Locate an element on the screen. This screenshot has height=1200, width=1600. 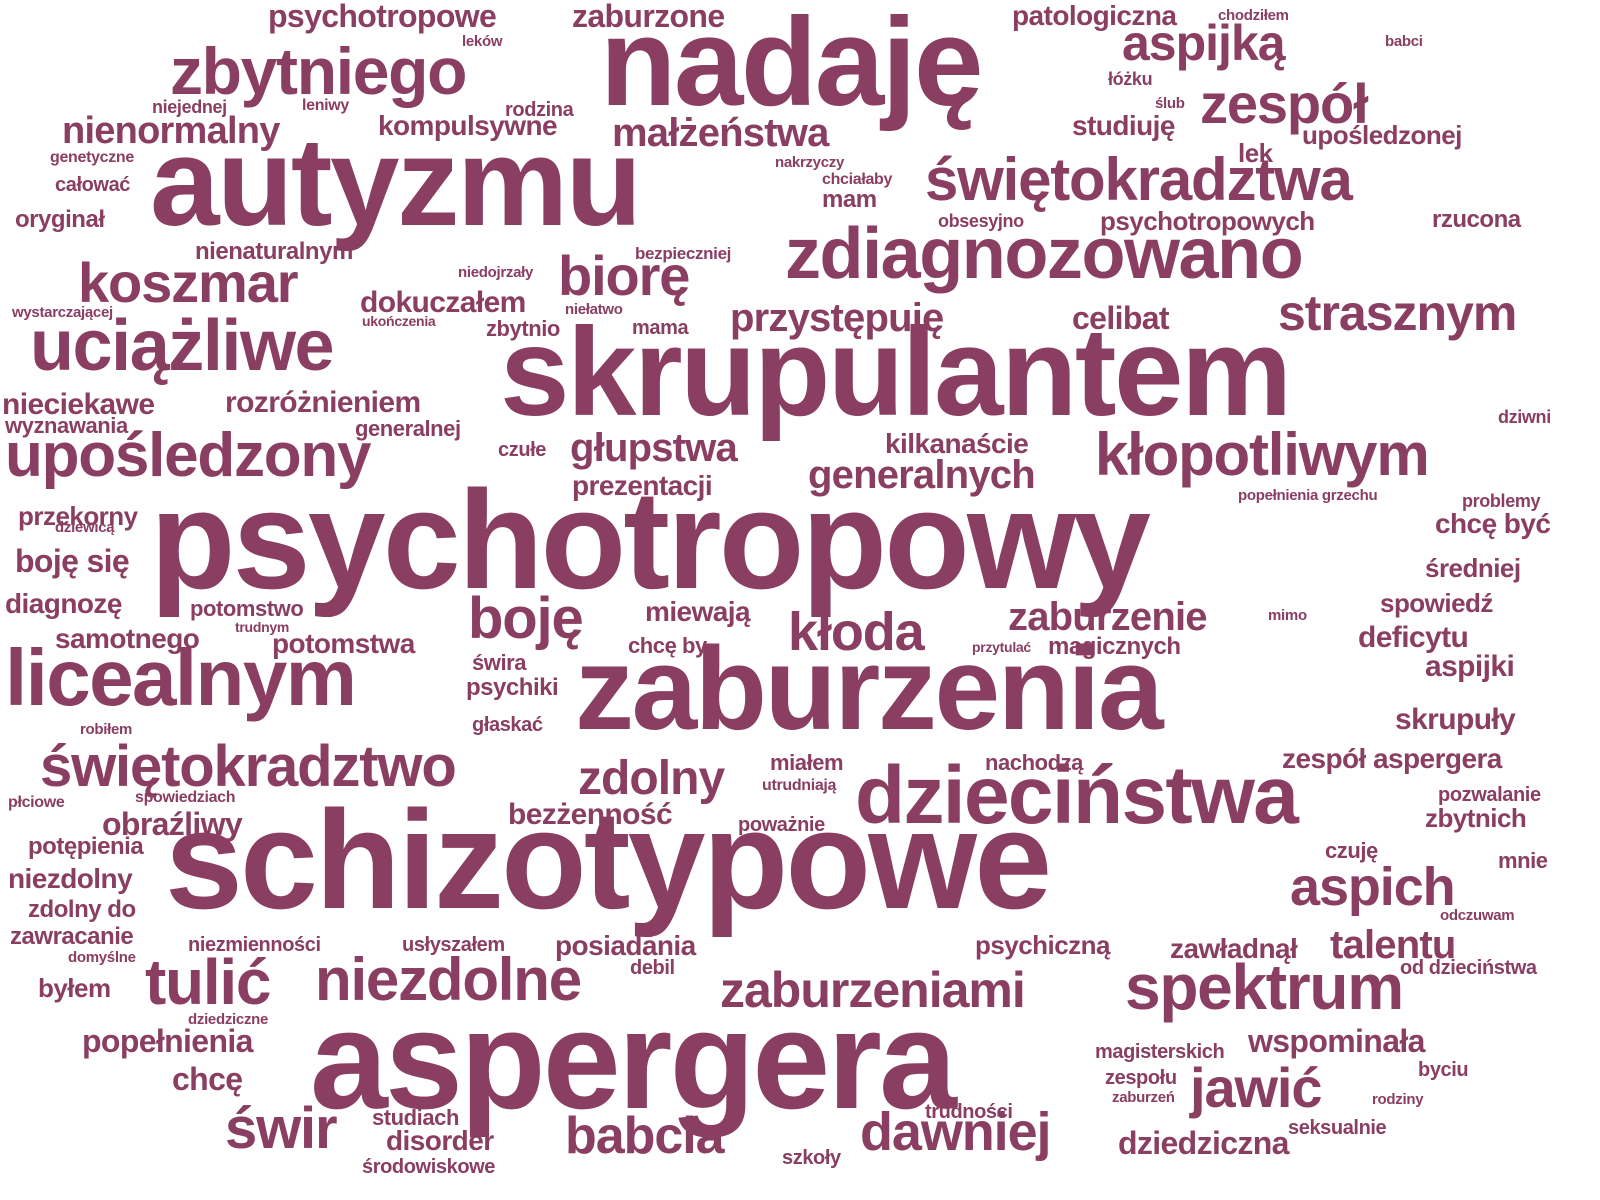
word: jawić is located at coordinates (1256, 1087).